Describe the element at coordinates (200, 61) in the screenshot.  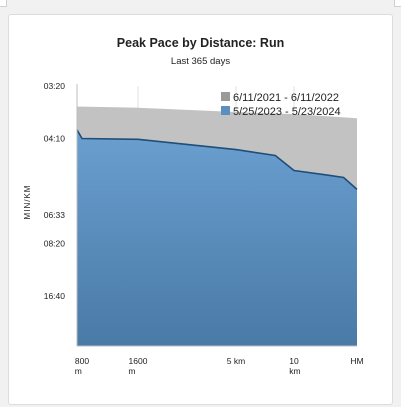
I see `chart-subtitle: Last 365 days` at that location.